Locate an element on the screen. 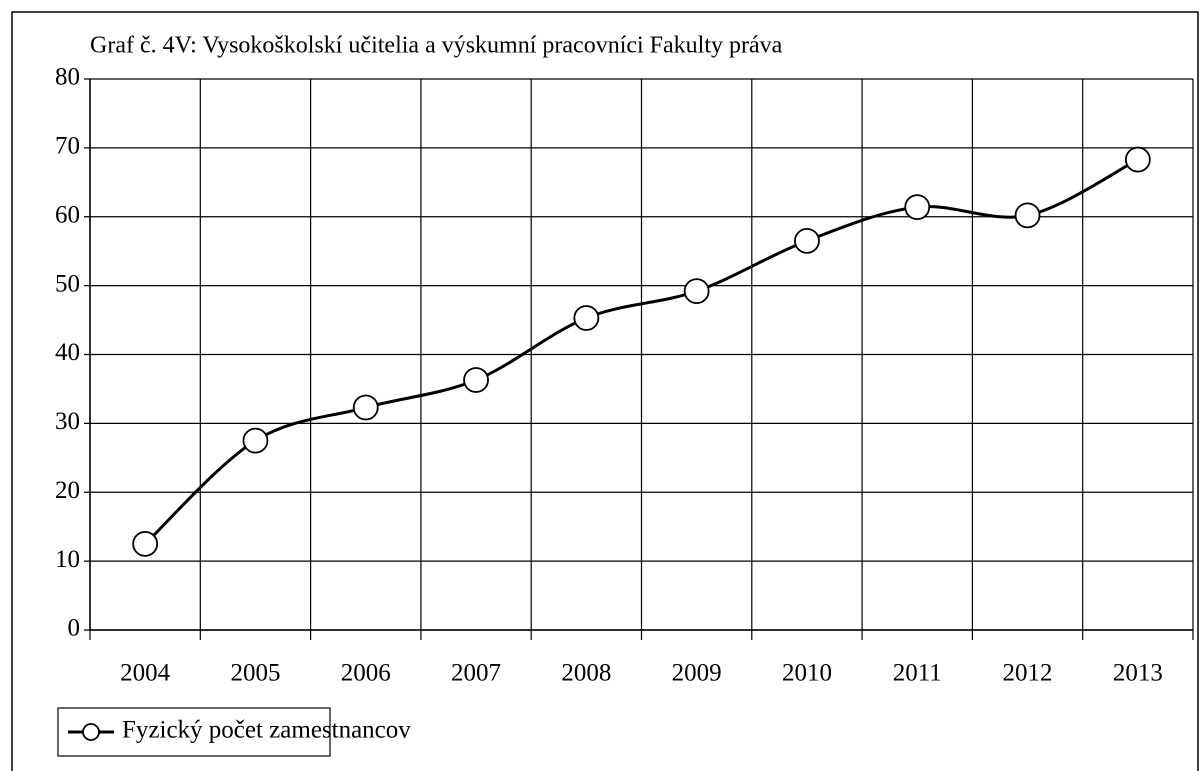 The height and width of the screenshot is (771, 1200). x-tick-label: 2007 is located at coordinates (476, 673).